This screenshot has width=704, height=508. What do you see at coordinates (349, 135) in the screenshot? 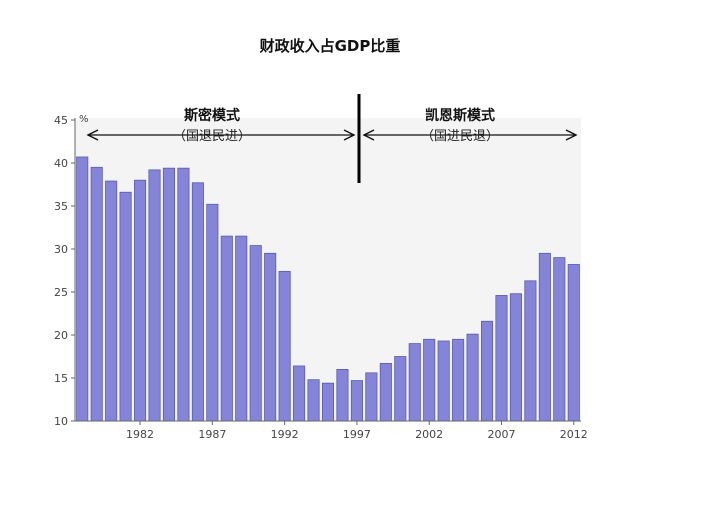
I see `smith-arrow-head-right` at bounding box center [349, 135].